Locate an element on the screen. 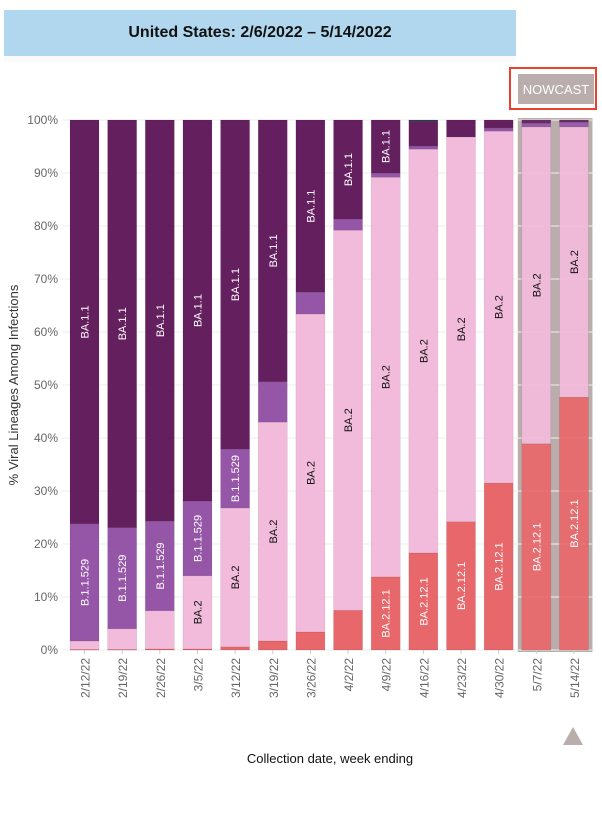 The image size is (602, 822). x-axis-label: Collection date, week ending is located at coordinates (330, 758).